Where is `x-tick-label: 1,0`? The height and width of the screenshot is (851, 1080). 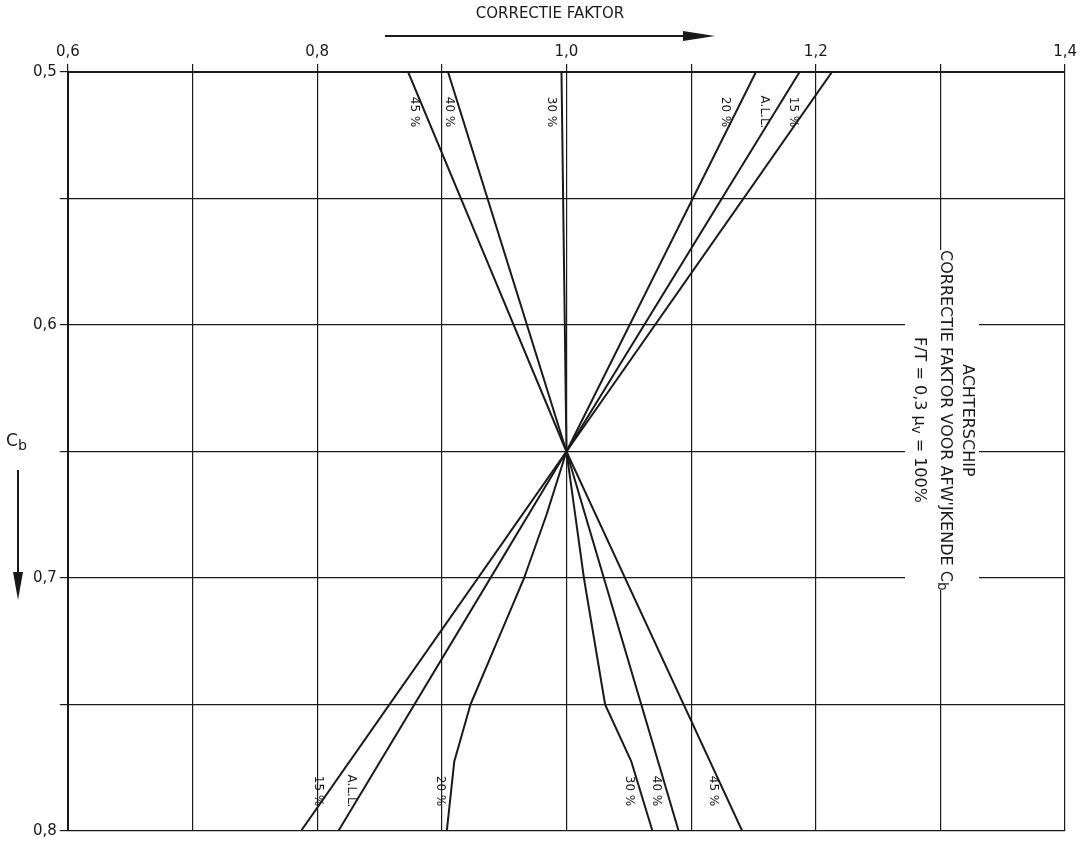
x-tick-label: 1,0 is located at coordinates (566, 50).